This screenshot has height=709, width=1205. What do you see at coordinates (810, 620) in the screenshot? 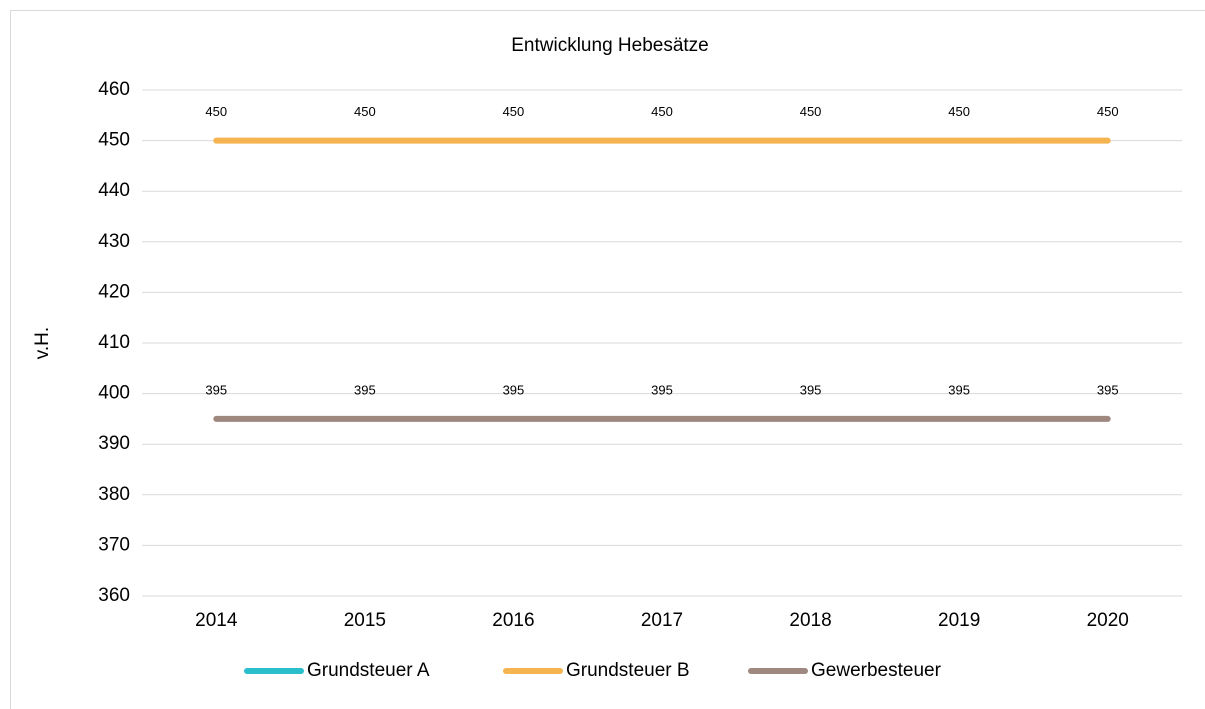
I see `x-tick-label: 2018` at bounding box center [810, 620].